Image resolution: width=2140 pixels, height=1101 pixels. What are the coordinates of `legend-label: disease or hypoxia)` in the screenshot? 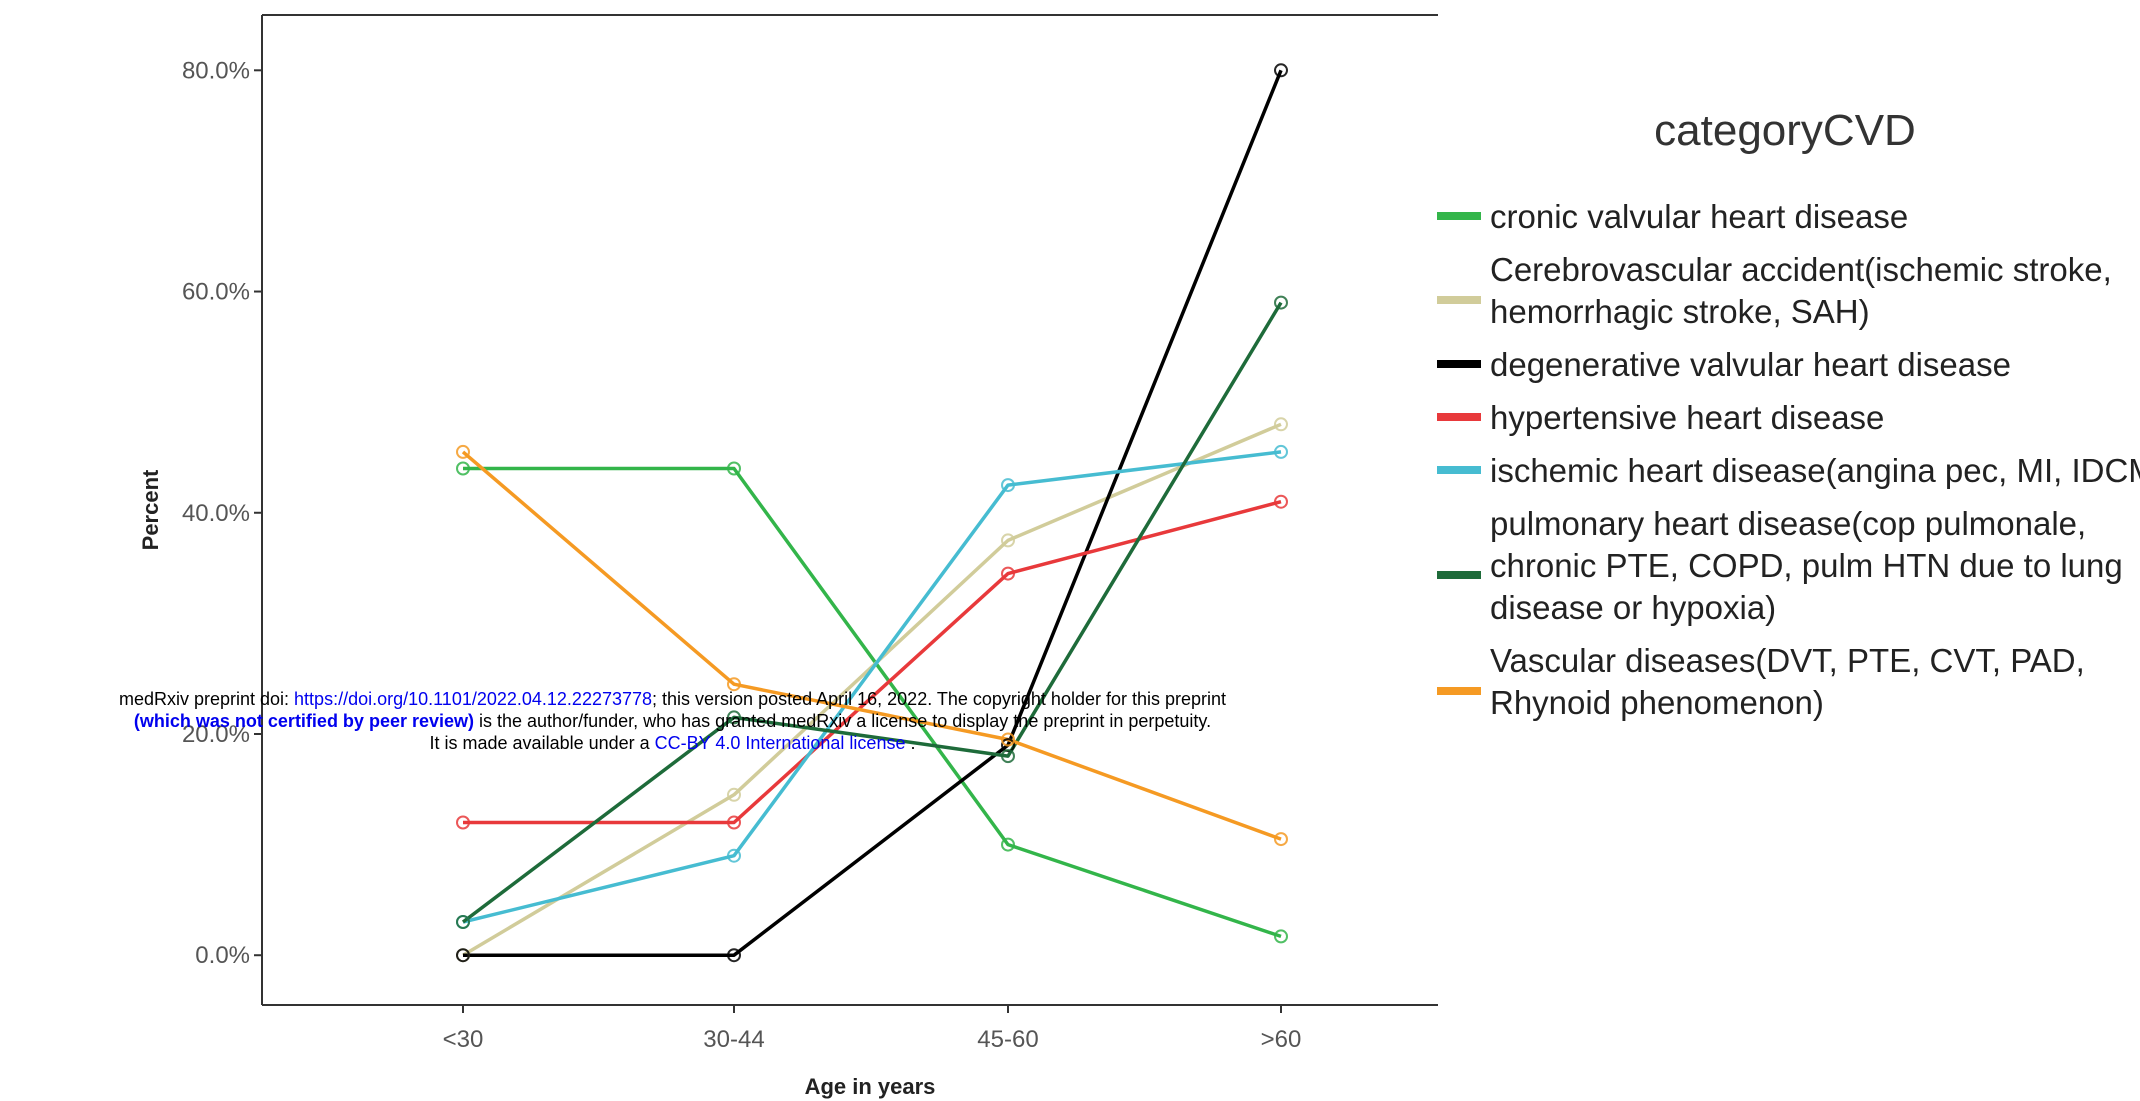 It's located at (1633, 607).